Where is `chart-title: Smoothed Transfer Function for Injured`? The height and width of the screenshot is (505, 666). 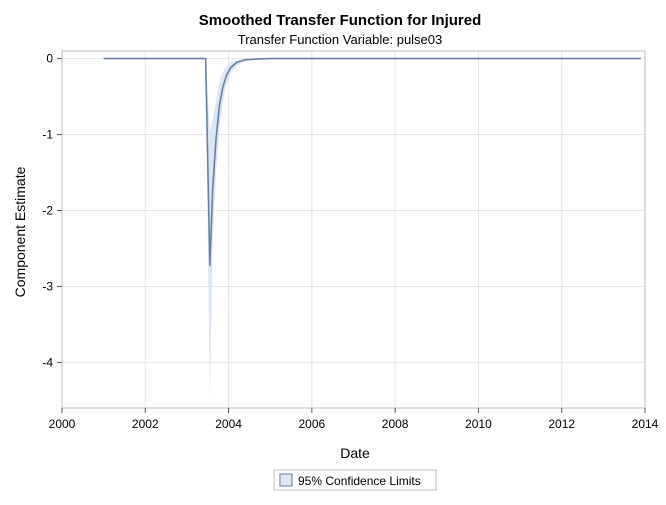
chart-title: Smoothed Transfer Function for Injured is located at coordinates (340, 20).